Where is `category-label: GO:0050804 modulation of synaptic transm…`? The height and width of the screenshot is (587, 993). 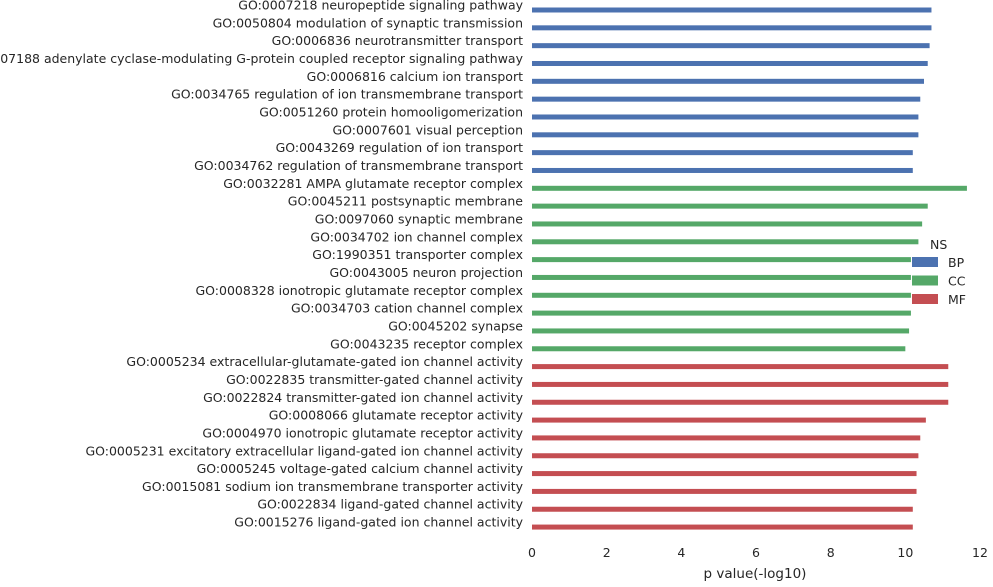
category-label: GO:0050804 modulation of synaptic transm… is located at coordinates (368, 22).